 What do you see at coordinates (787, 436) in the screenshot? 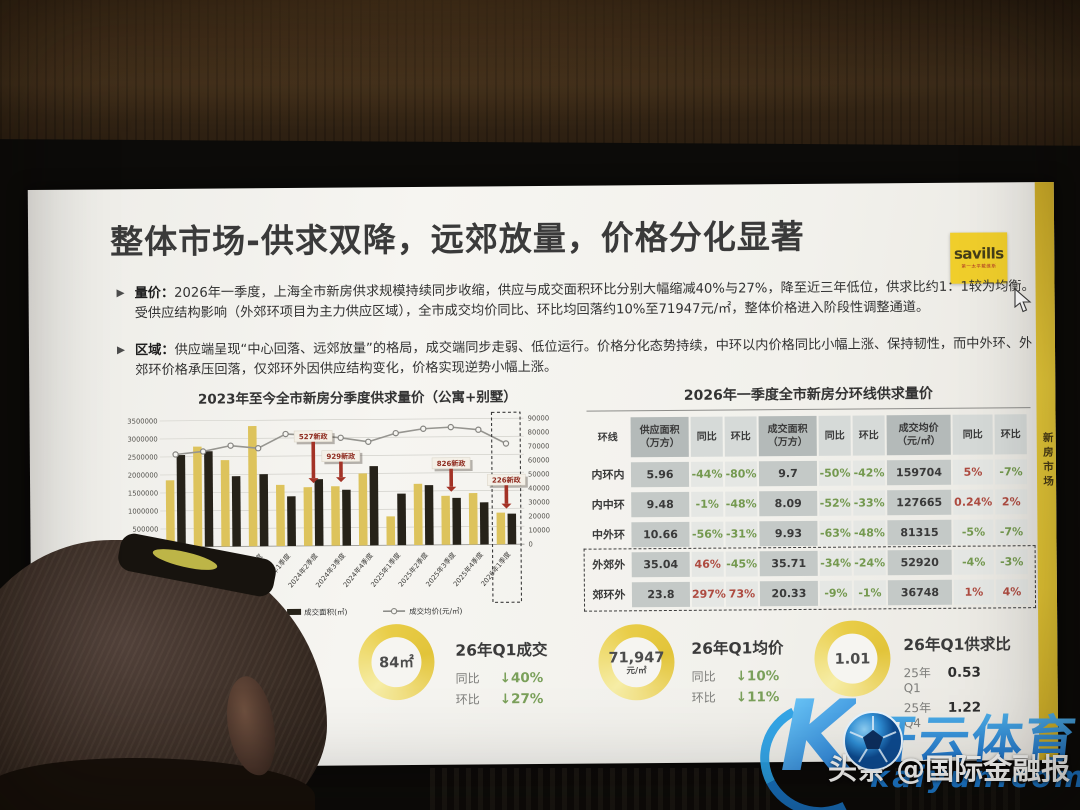
I see `table-header-cell: 成交面积 （万方）` at bounding box center [787, 436].